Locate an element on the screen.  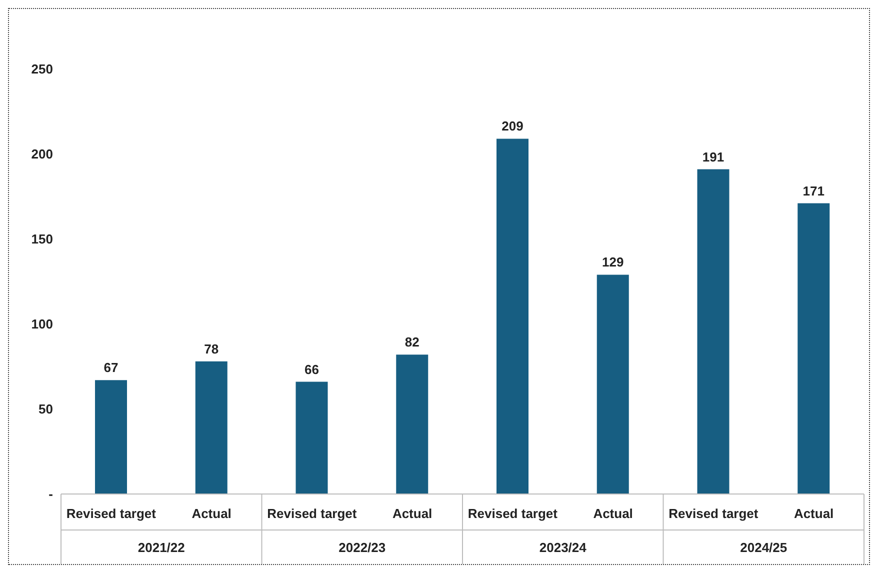
data-label: 82 is located at coordinates (412, 342).